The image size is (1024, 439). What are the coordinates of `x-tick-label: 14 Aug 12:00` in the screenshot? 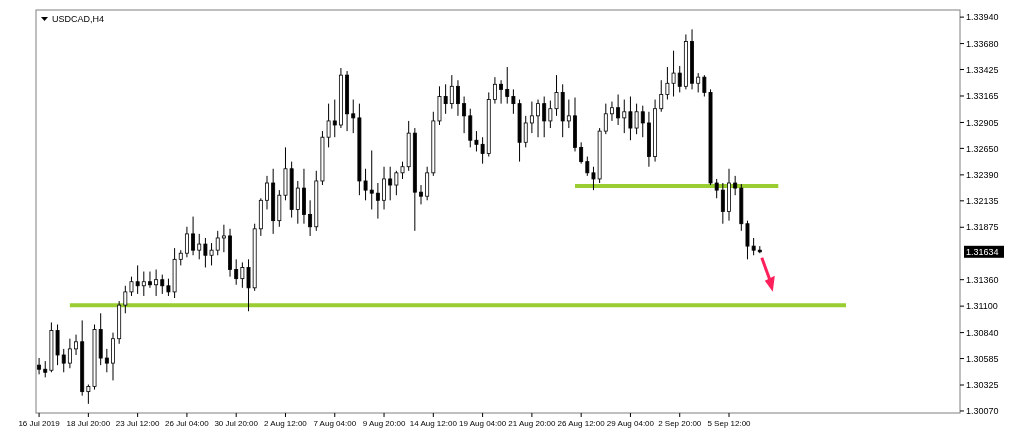 It's located at (433, 423).